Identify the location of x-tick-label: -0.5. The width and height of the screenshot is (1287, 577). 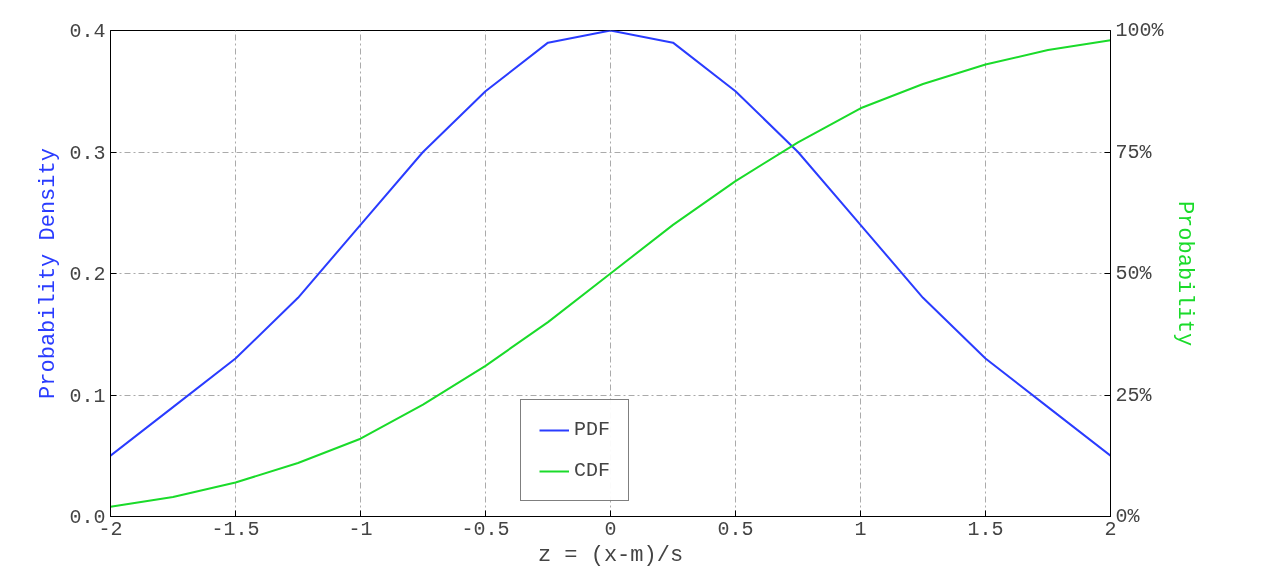
(485, 529).